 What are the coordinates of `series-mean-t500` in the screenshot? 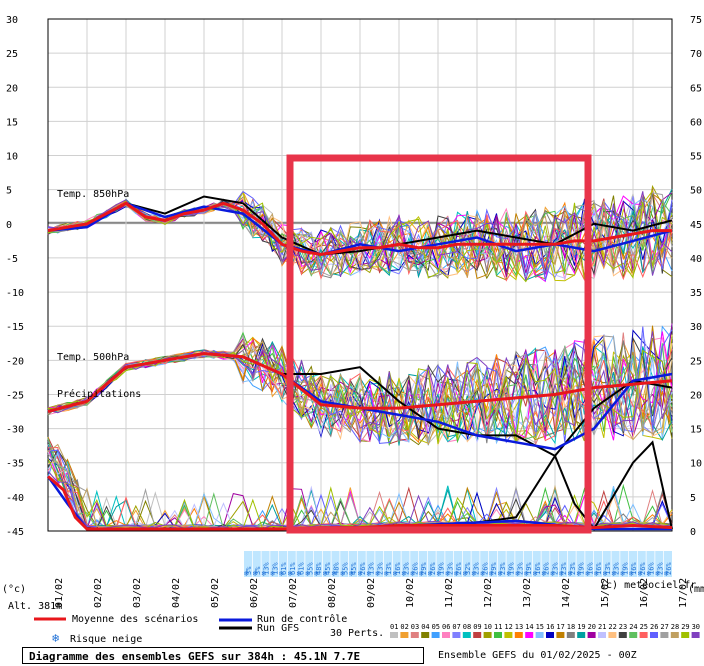 It's located at (360, 382).